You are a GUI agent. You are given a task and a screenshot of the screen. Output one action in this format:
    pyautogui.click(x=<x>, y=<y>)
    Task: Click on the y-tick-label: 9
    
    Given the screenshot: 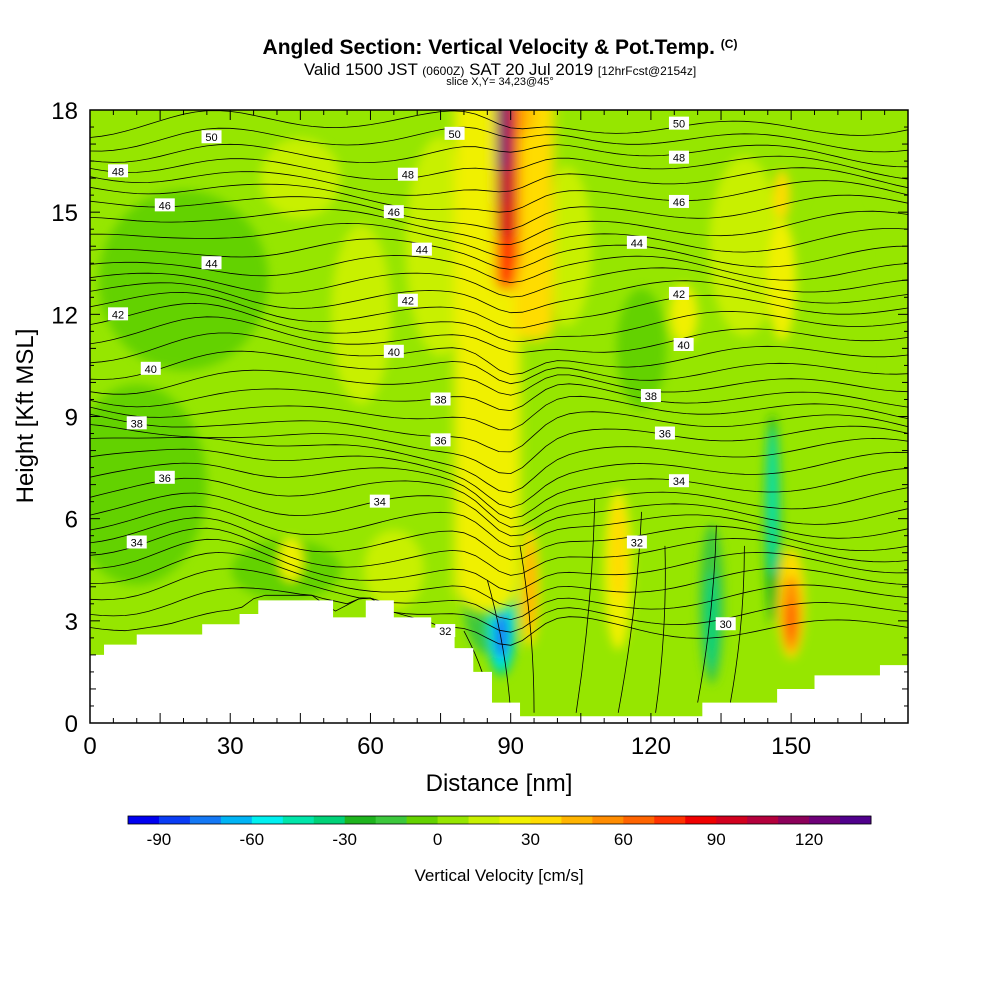 What is the action you would take?
    pyautogui.click(x=71, y=418)
    